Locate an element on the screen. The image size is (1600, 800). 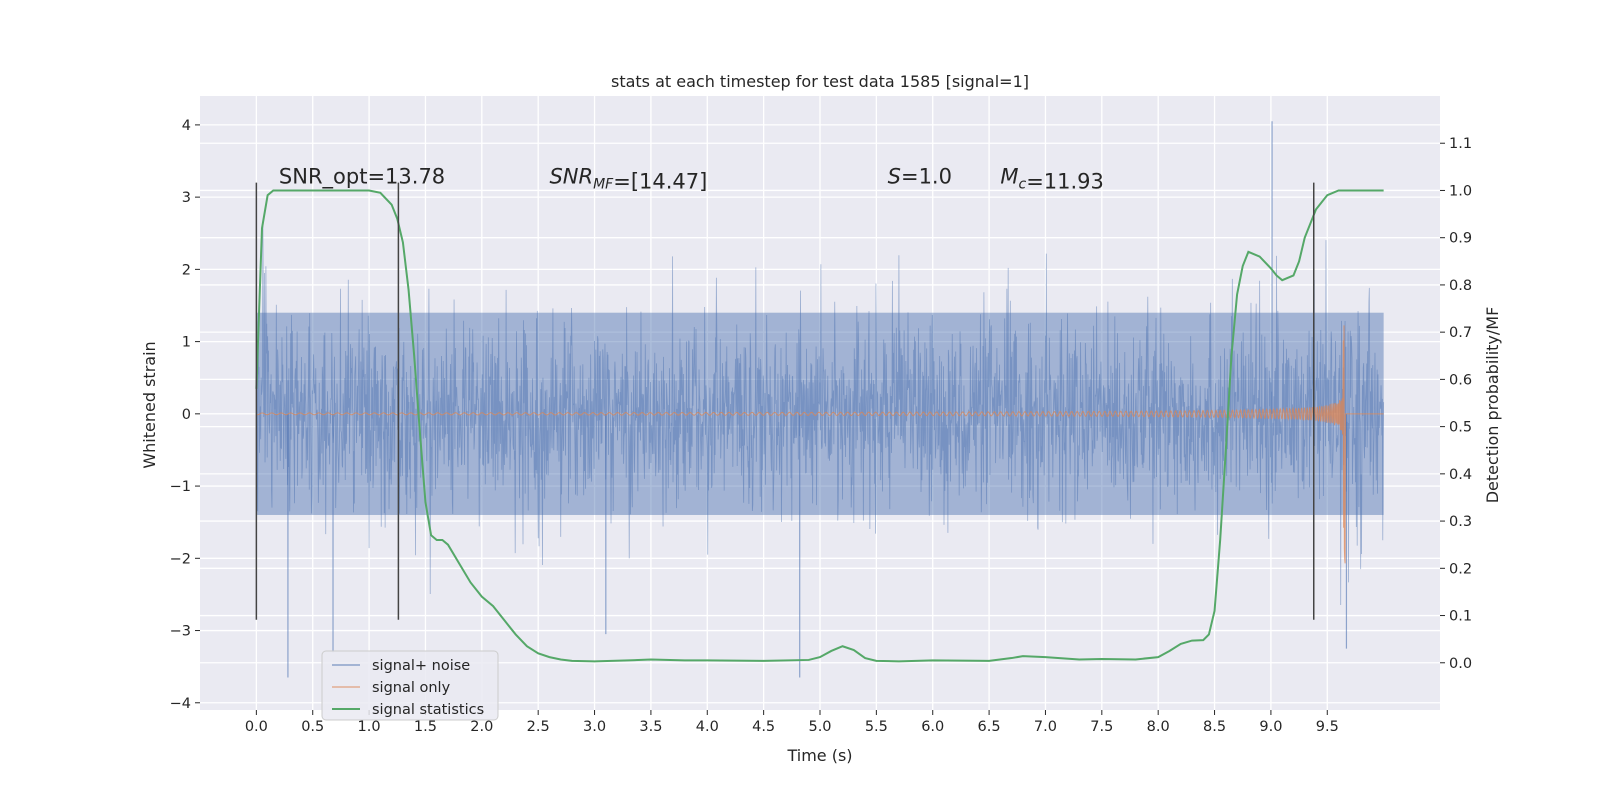
x-tick-label: 3.5 is located at coordinates (650, 727).